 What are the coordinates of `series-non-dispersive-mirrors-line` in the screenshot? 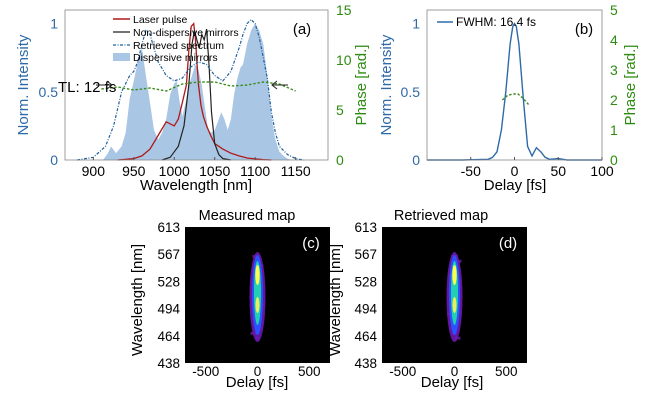 It's located at (196, 94).